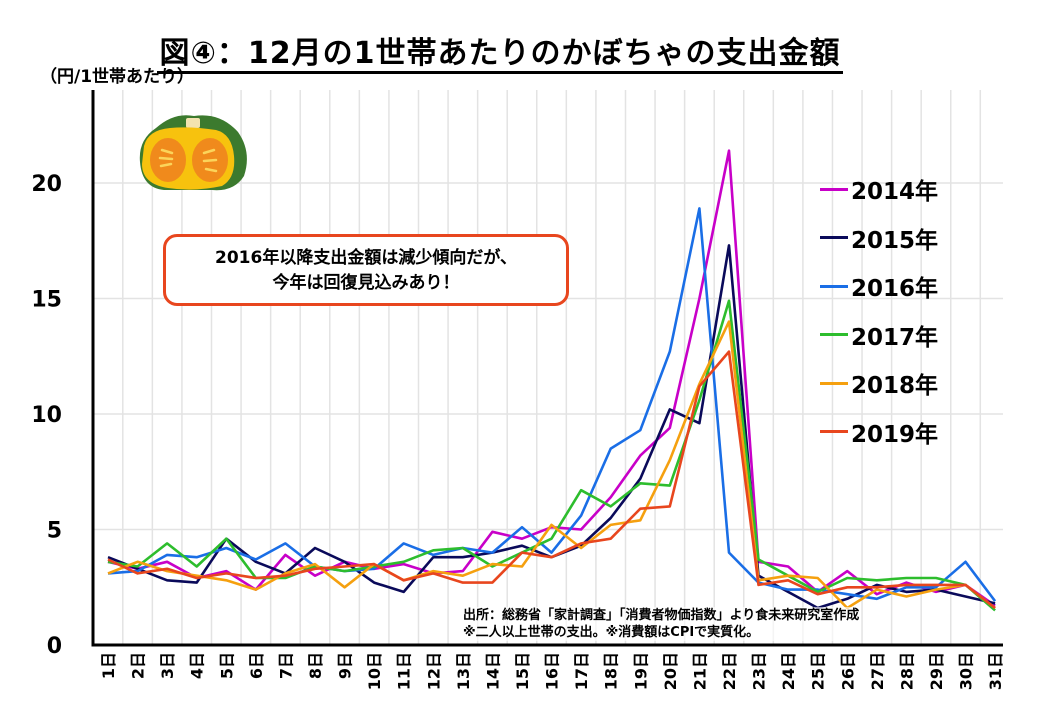 This screenshot has height=720, width=1040. Describe the element at coordinates (895, 289) in the screenshot. I see `legend-label: 2016年` at that location.